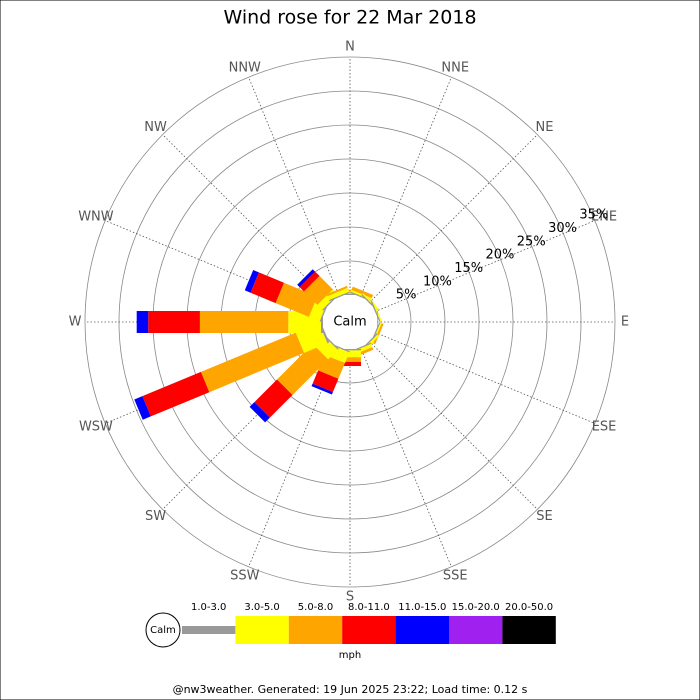  Describe the element at coordinates (208, 607) in the screenshot. I see `legend-label: 1.0-3.0` at that location.